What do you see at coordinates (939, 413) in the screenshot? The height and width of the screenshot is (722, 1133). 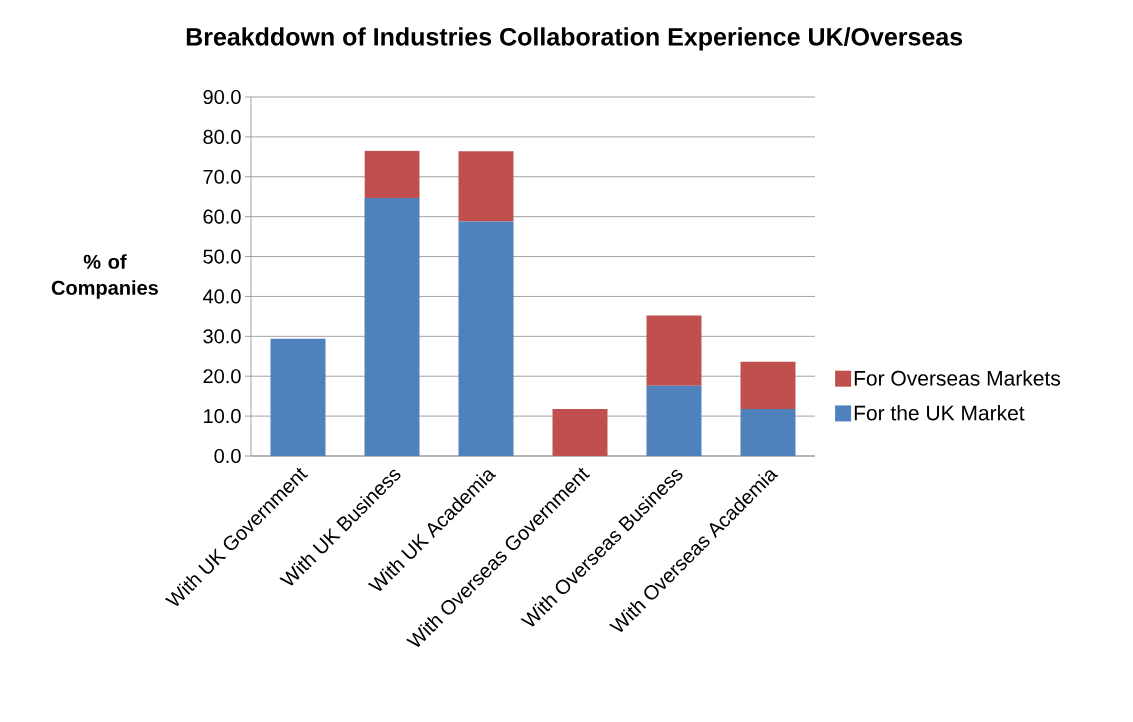 I see `legend-label: For the UK Market` at bounding box center [939, 413].